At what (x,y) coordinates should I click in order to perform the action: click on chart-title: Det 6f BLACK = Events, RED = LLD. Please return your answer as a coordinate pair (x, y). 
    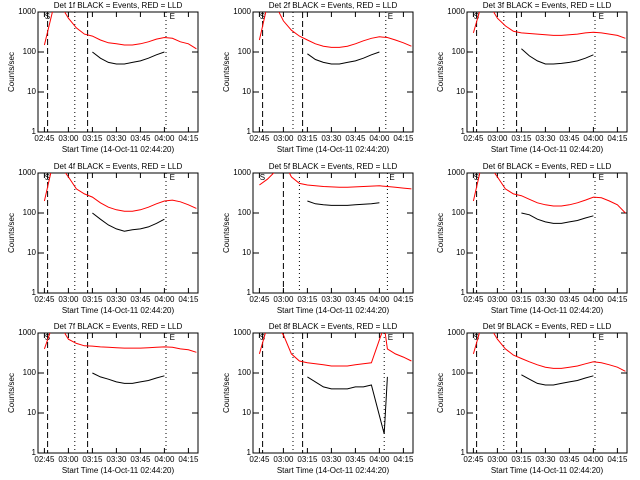
    Looking at the image, I should click on (547, 166).